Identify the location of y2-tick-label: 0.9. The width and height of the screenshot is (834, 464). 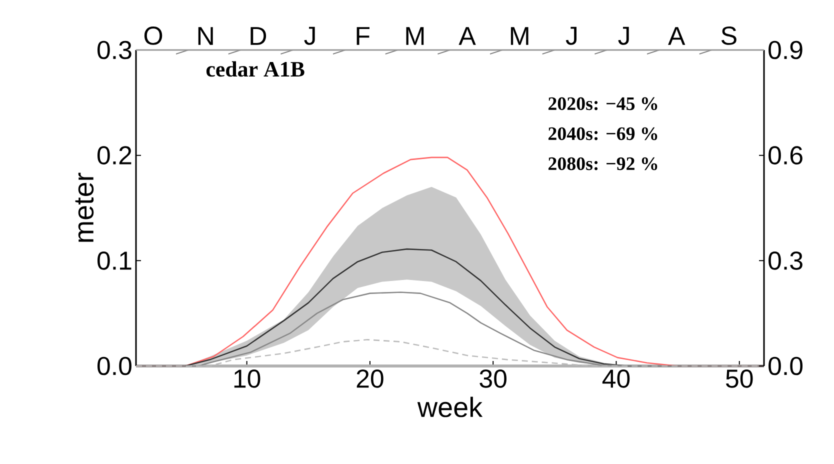
(785, 50).